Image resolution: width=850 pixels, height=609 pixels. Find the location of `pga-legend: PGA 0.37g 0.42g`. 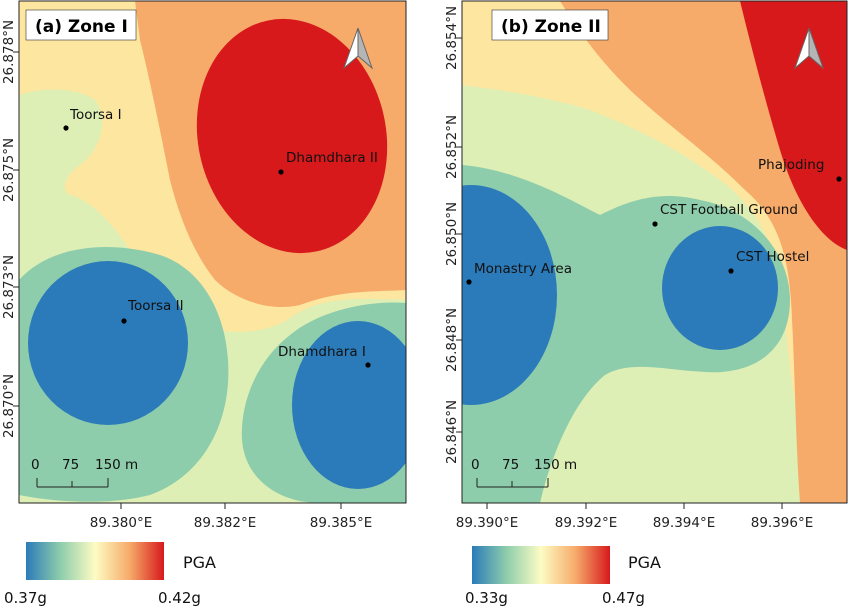

pga-legend: PGA 0.37g 0.42g is located at coordinates (110, 574).